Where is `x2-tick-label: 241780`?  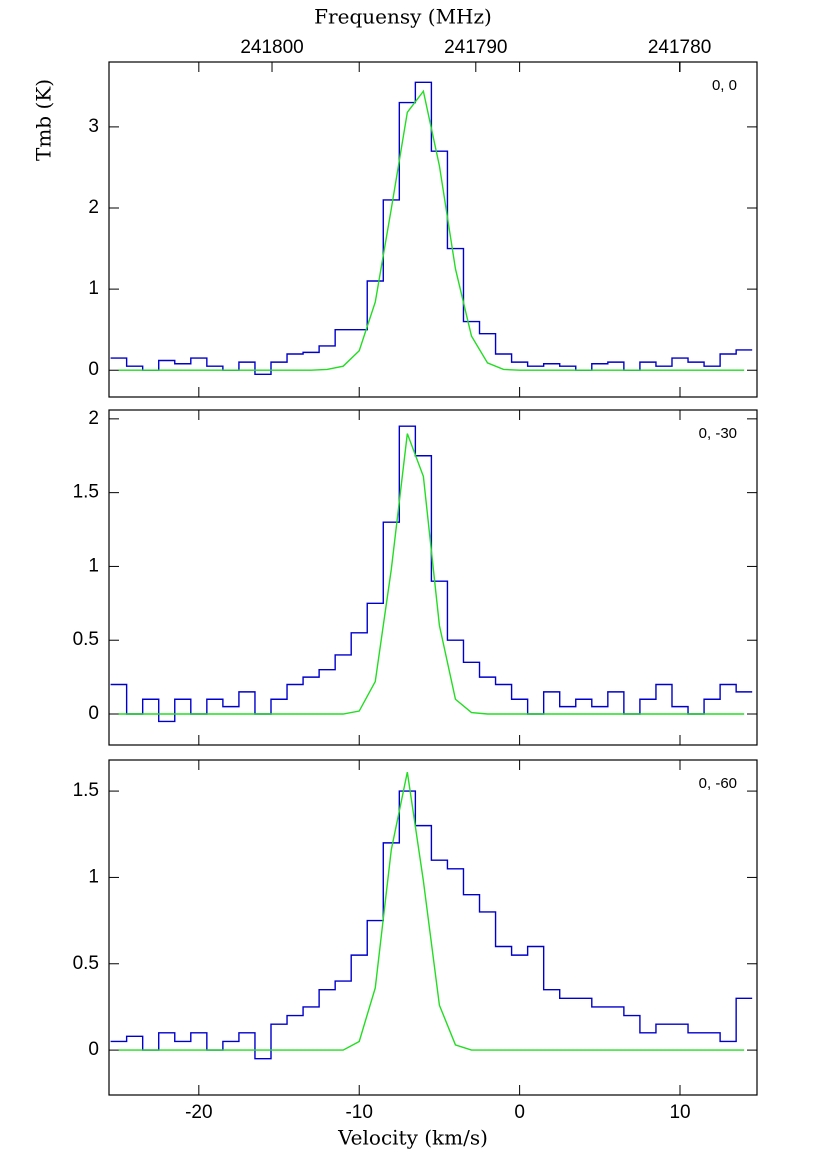
x2-tick-label: 241780 is located at coordinates (679, 47).